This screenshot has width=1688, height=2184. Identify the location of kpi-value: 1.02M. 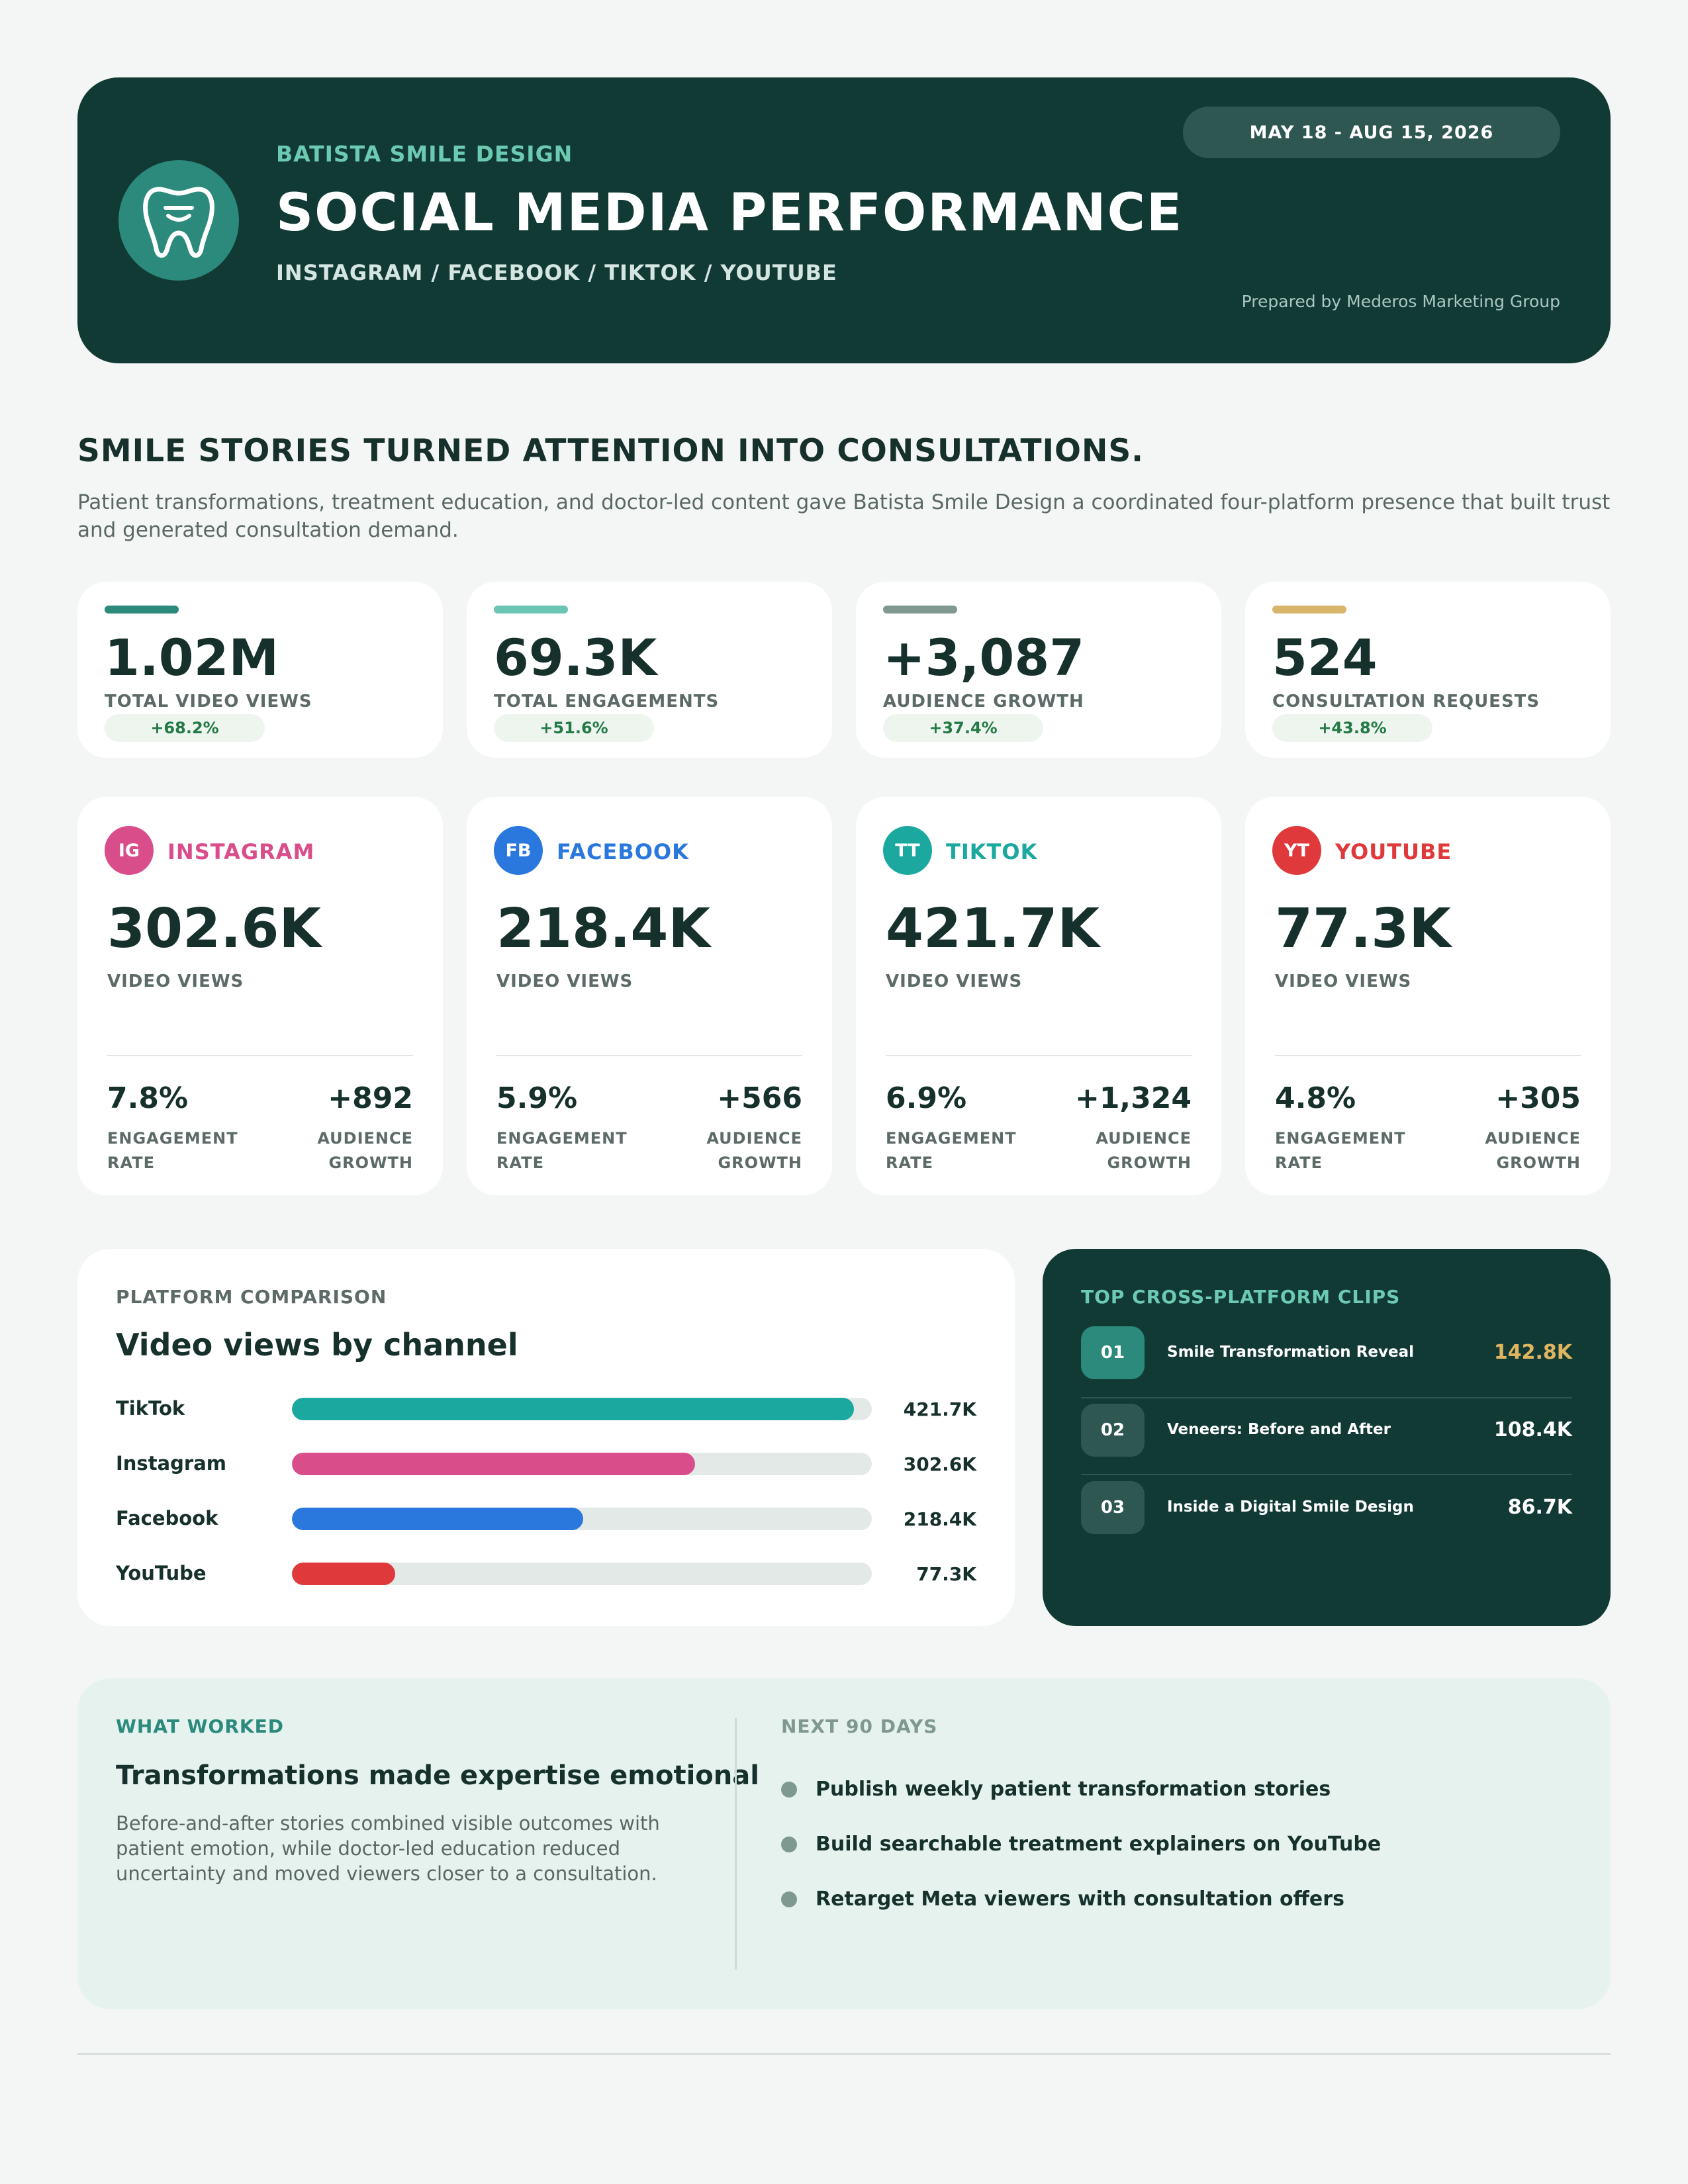
(192, 657).